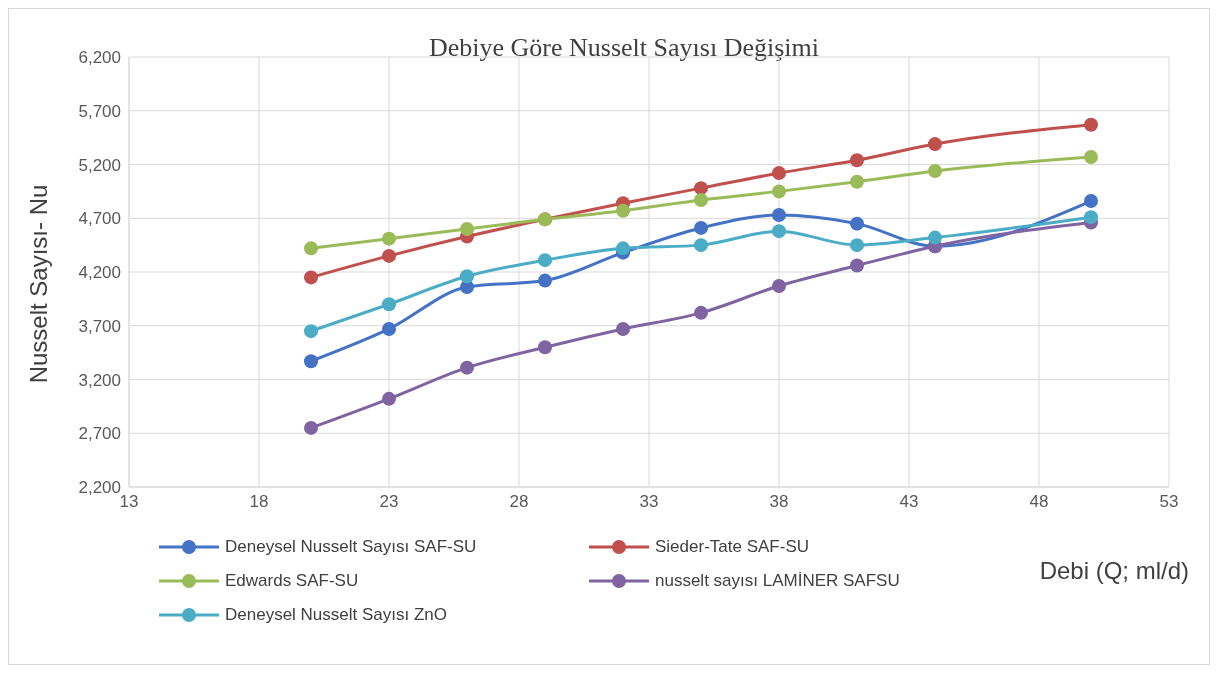 Image resolution: width=1217 pixels, height=673 pixels. What do you see at coordinates (1039, 502) in the screenshot?
I see `x-tick-label: 48` at bounding box center [1039, 502].